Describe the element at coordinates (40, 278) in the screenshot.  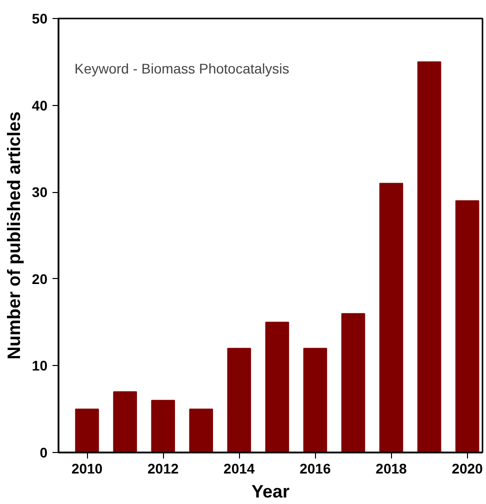
I see `y-tick-label: 20` at that location.